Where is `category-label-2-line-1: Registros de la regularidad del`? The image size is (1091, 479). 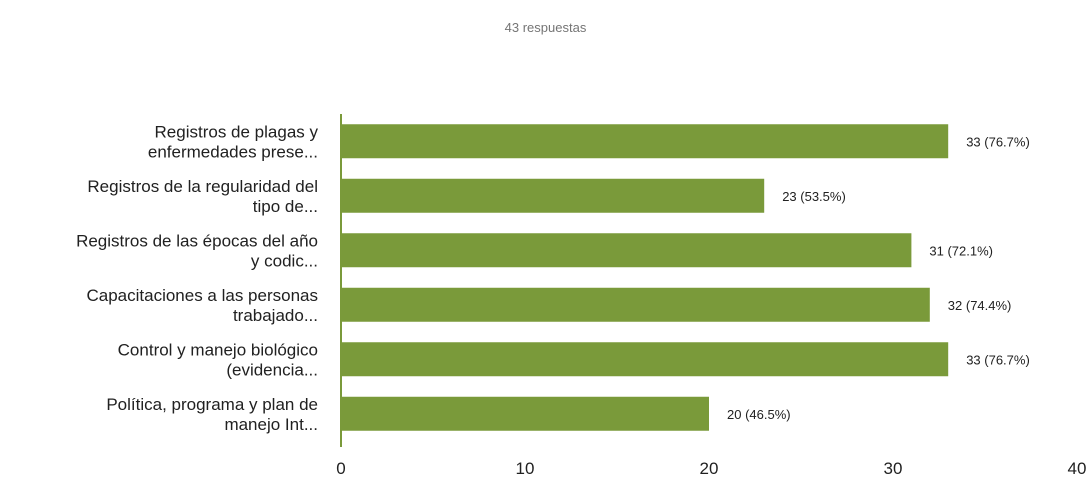
category-label-2-line-1: Registros de la regularidad del is located at coordinates (202, 186).